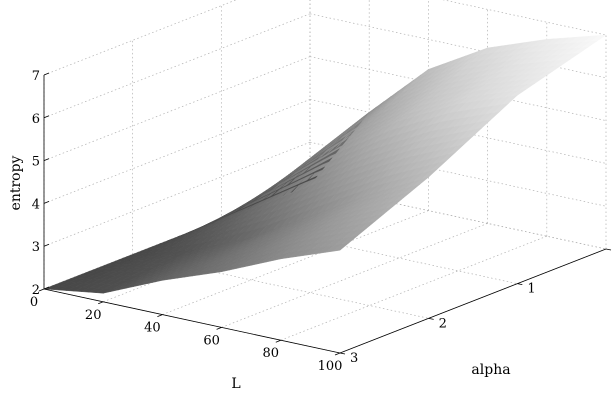 The width and height of the screenshot is (616, 394). What do you see at coordinates (36, 119) in the screenshot?
I see `z-tick-label: 6` at bounding box center [36, 119].